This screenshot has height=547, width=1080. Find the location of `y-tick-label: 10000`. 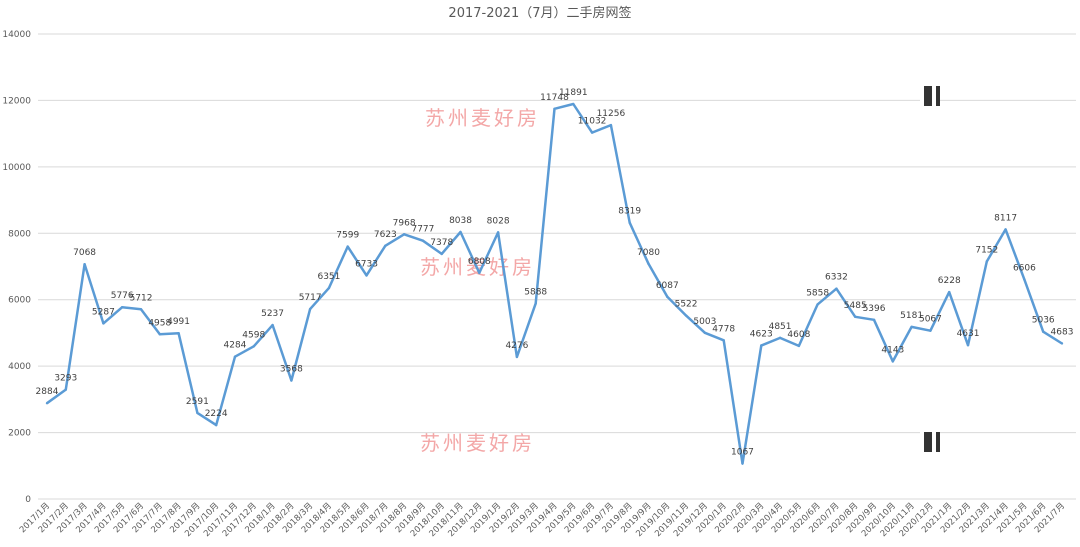

y-tick-label: 10000 is located at coordinates (16, 168).